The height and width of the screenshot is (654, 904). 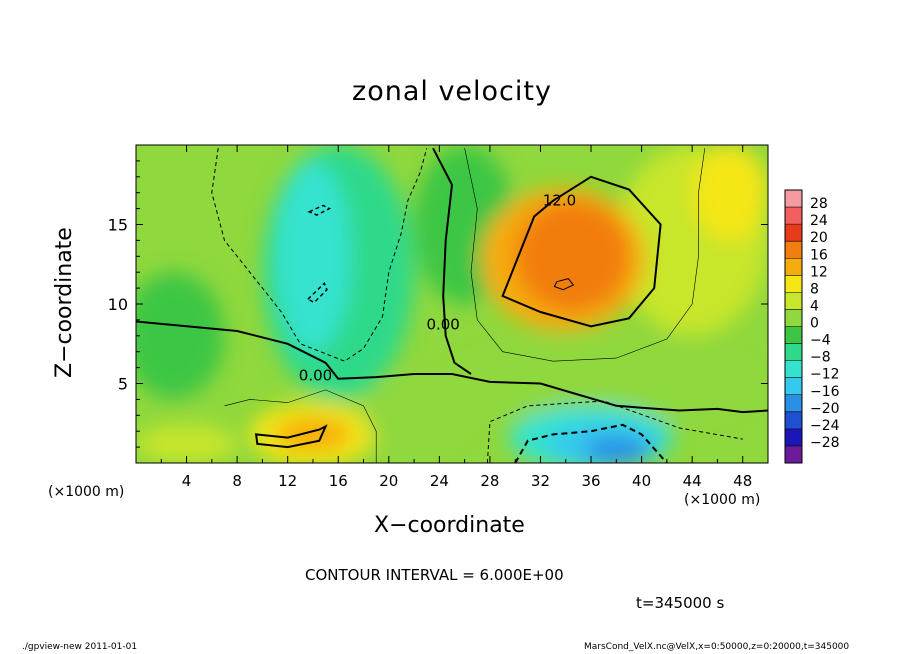 I want to click on x-tick-label-6: 28, so click(x=489, y=481).